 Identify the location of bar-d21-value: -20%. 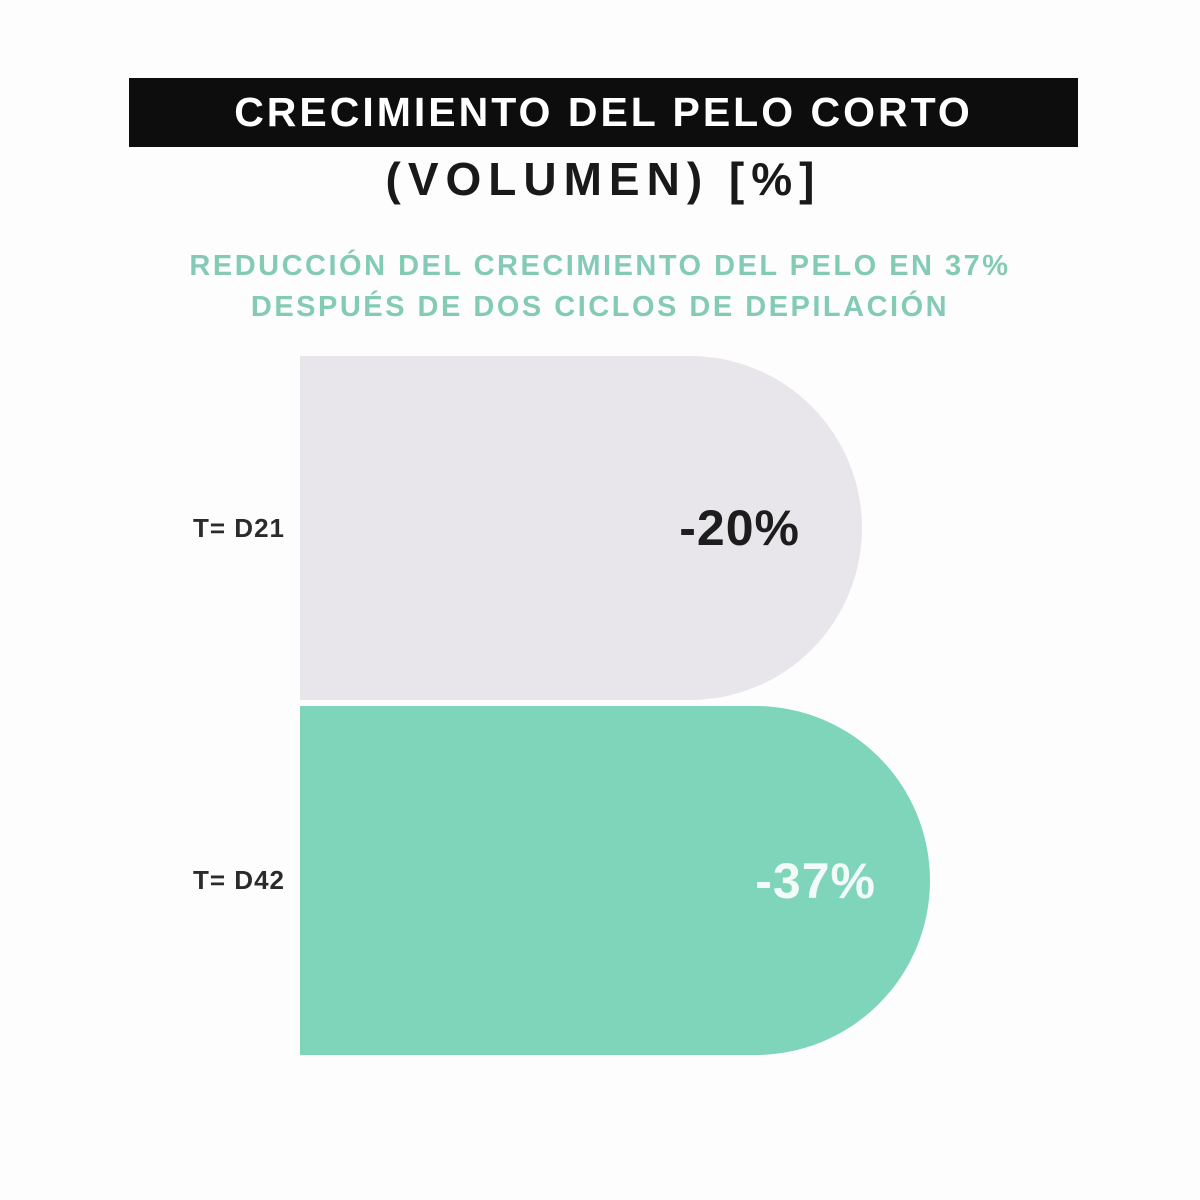
(739, 528).